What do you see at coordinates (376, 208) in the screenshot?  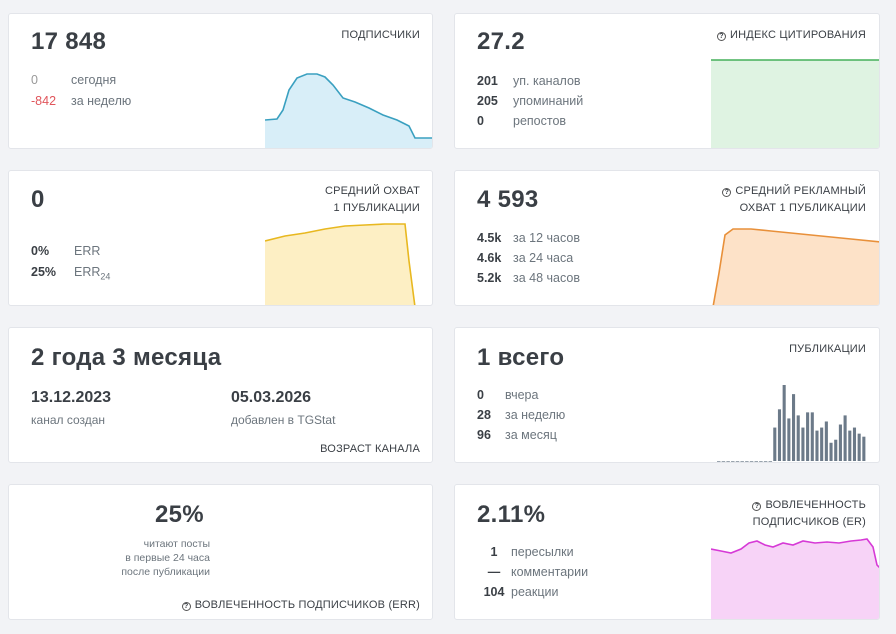 I see `avg-reach-label-line2: 1 ПУБЛИКАЦИИ` at bounding box center [376, 208].